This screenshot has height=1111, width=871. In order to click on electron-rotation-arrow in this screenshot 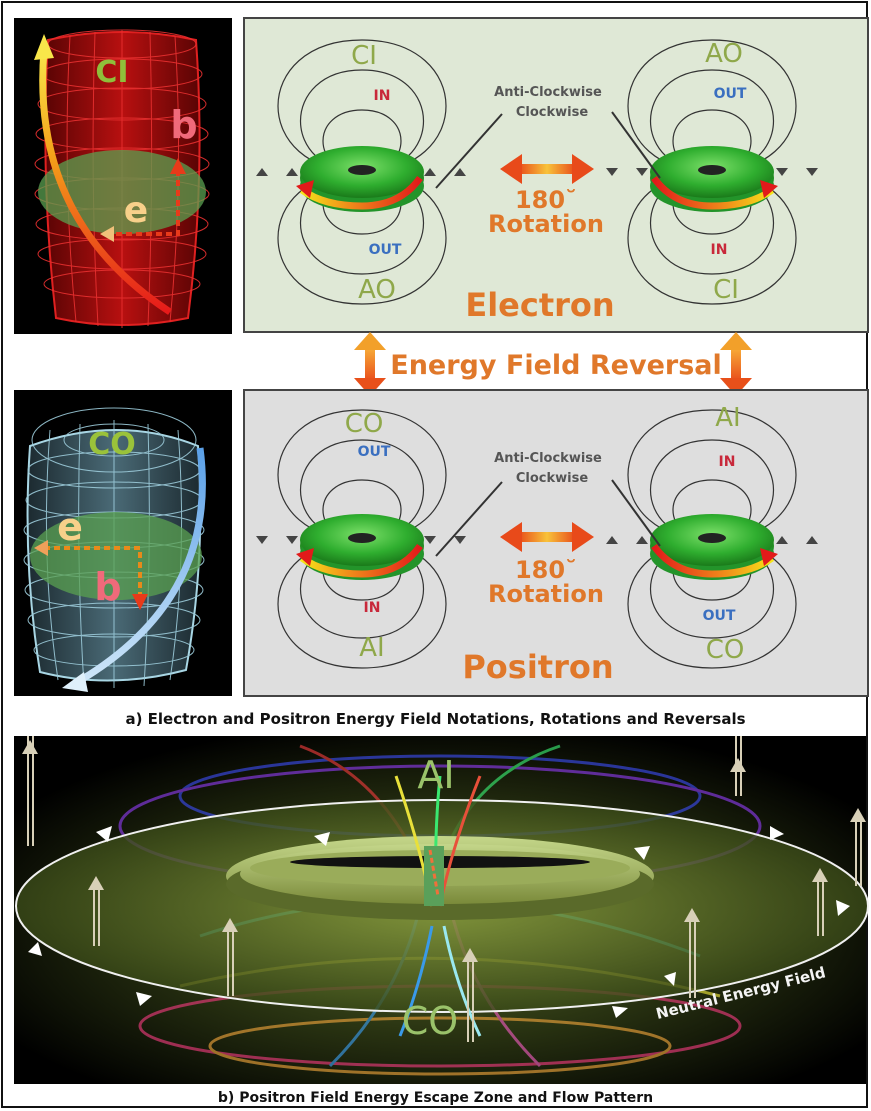, I will do `click(547, 169)`.